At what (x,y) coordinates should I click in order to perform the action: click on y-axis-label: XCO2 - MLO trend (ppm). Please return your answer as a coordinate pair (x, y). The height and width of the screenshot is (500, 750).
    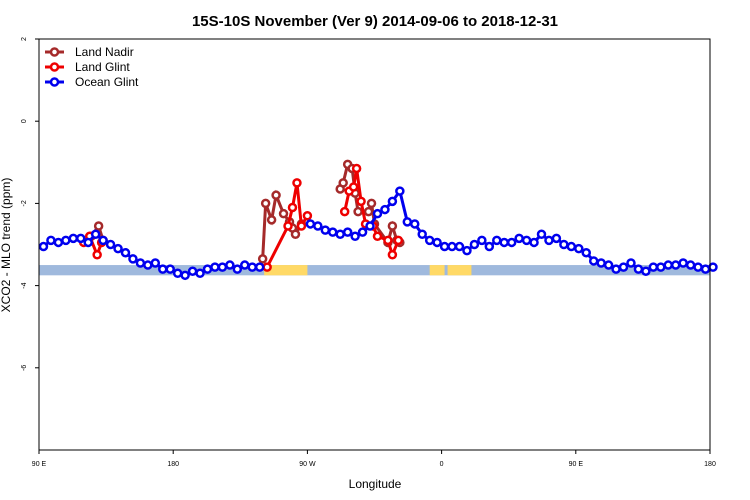
    Looking at the image, I should click on (6, 245).